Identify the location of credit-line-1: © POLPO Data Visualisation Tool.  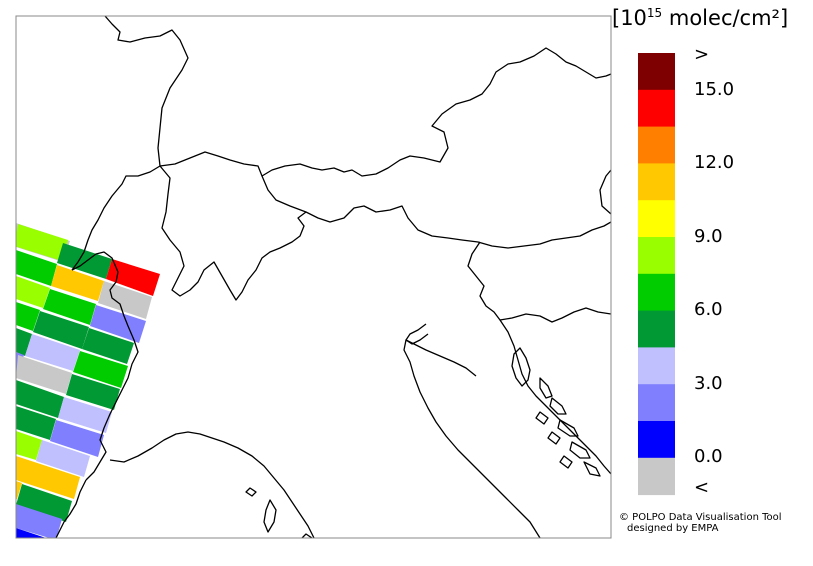
(700, 517).